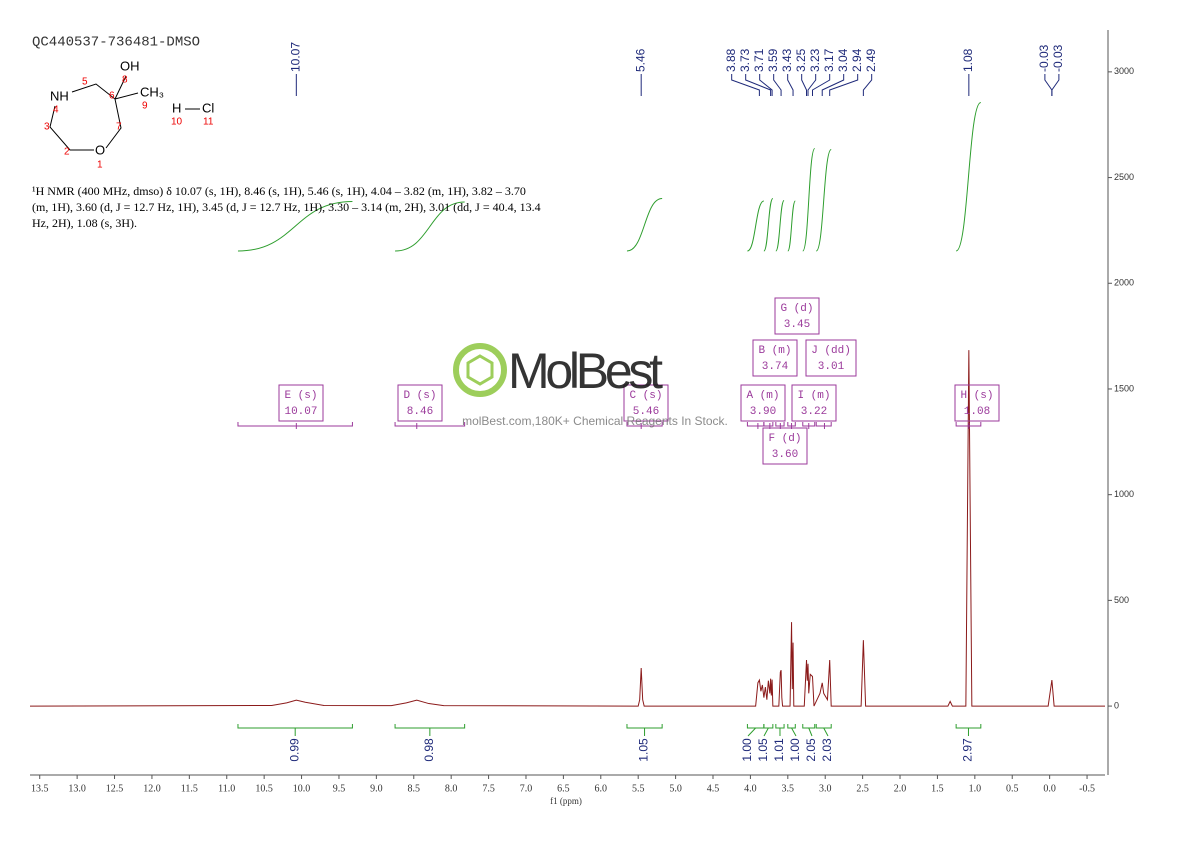  Describe the element at coordinates (119, 127) in the screenshot. I see `atom-number: 7` at that location.